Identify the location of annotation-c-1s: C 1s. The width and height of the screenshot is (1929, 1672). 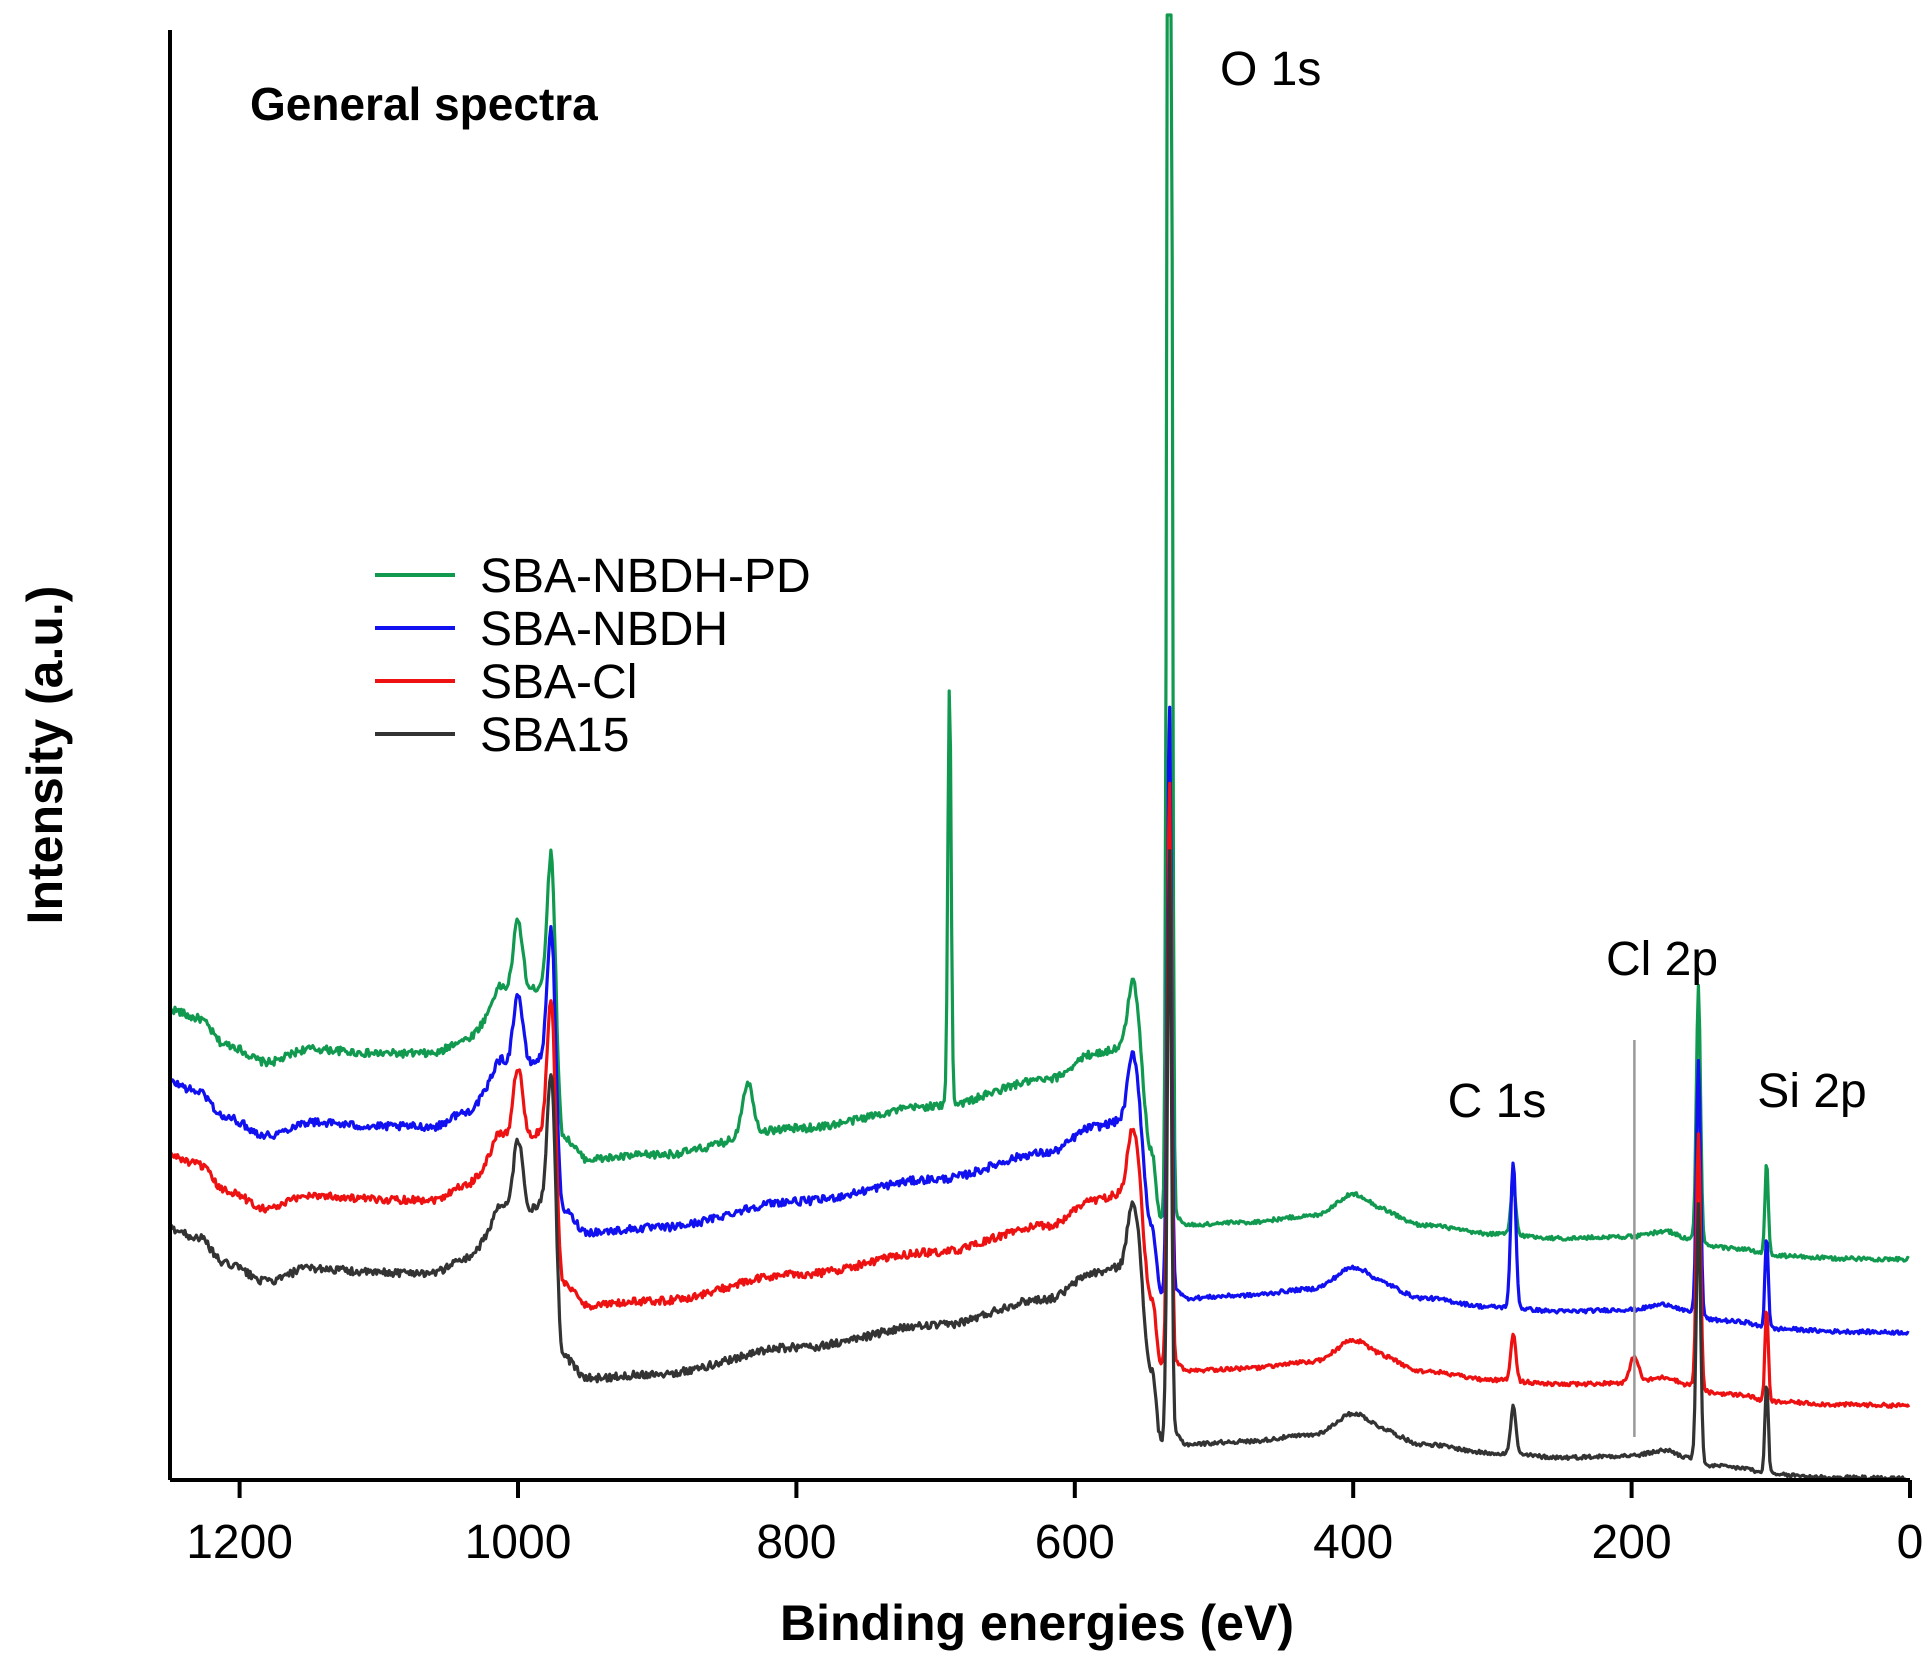
(1497, 1101).